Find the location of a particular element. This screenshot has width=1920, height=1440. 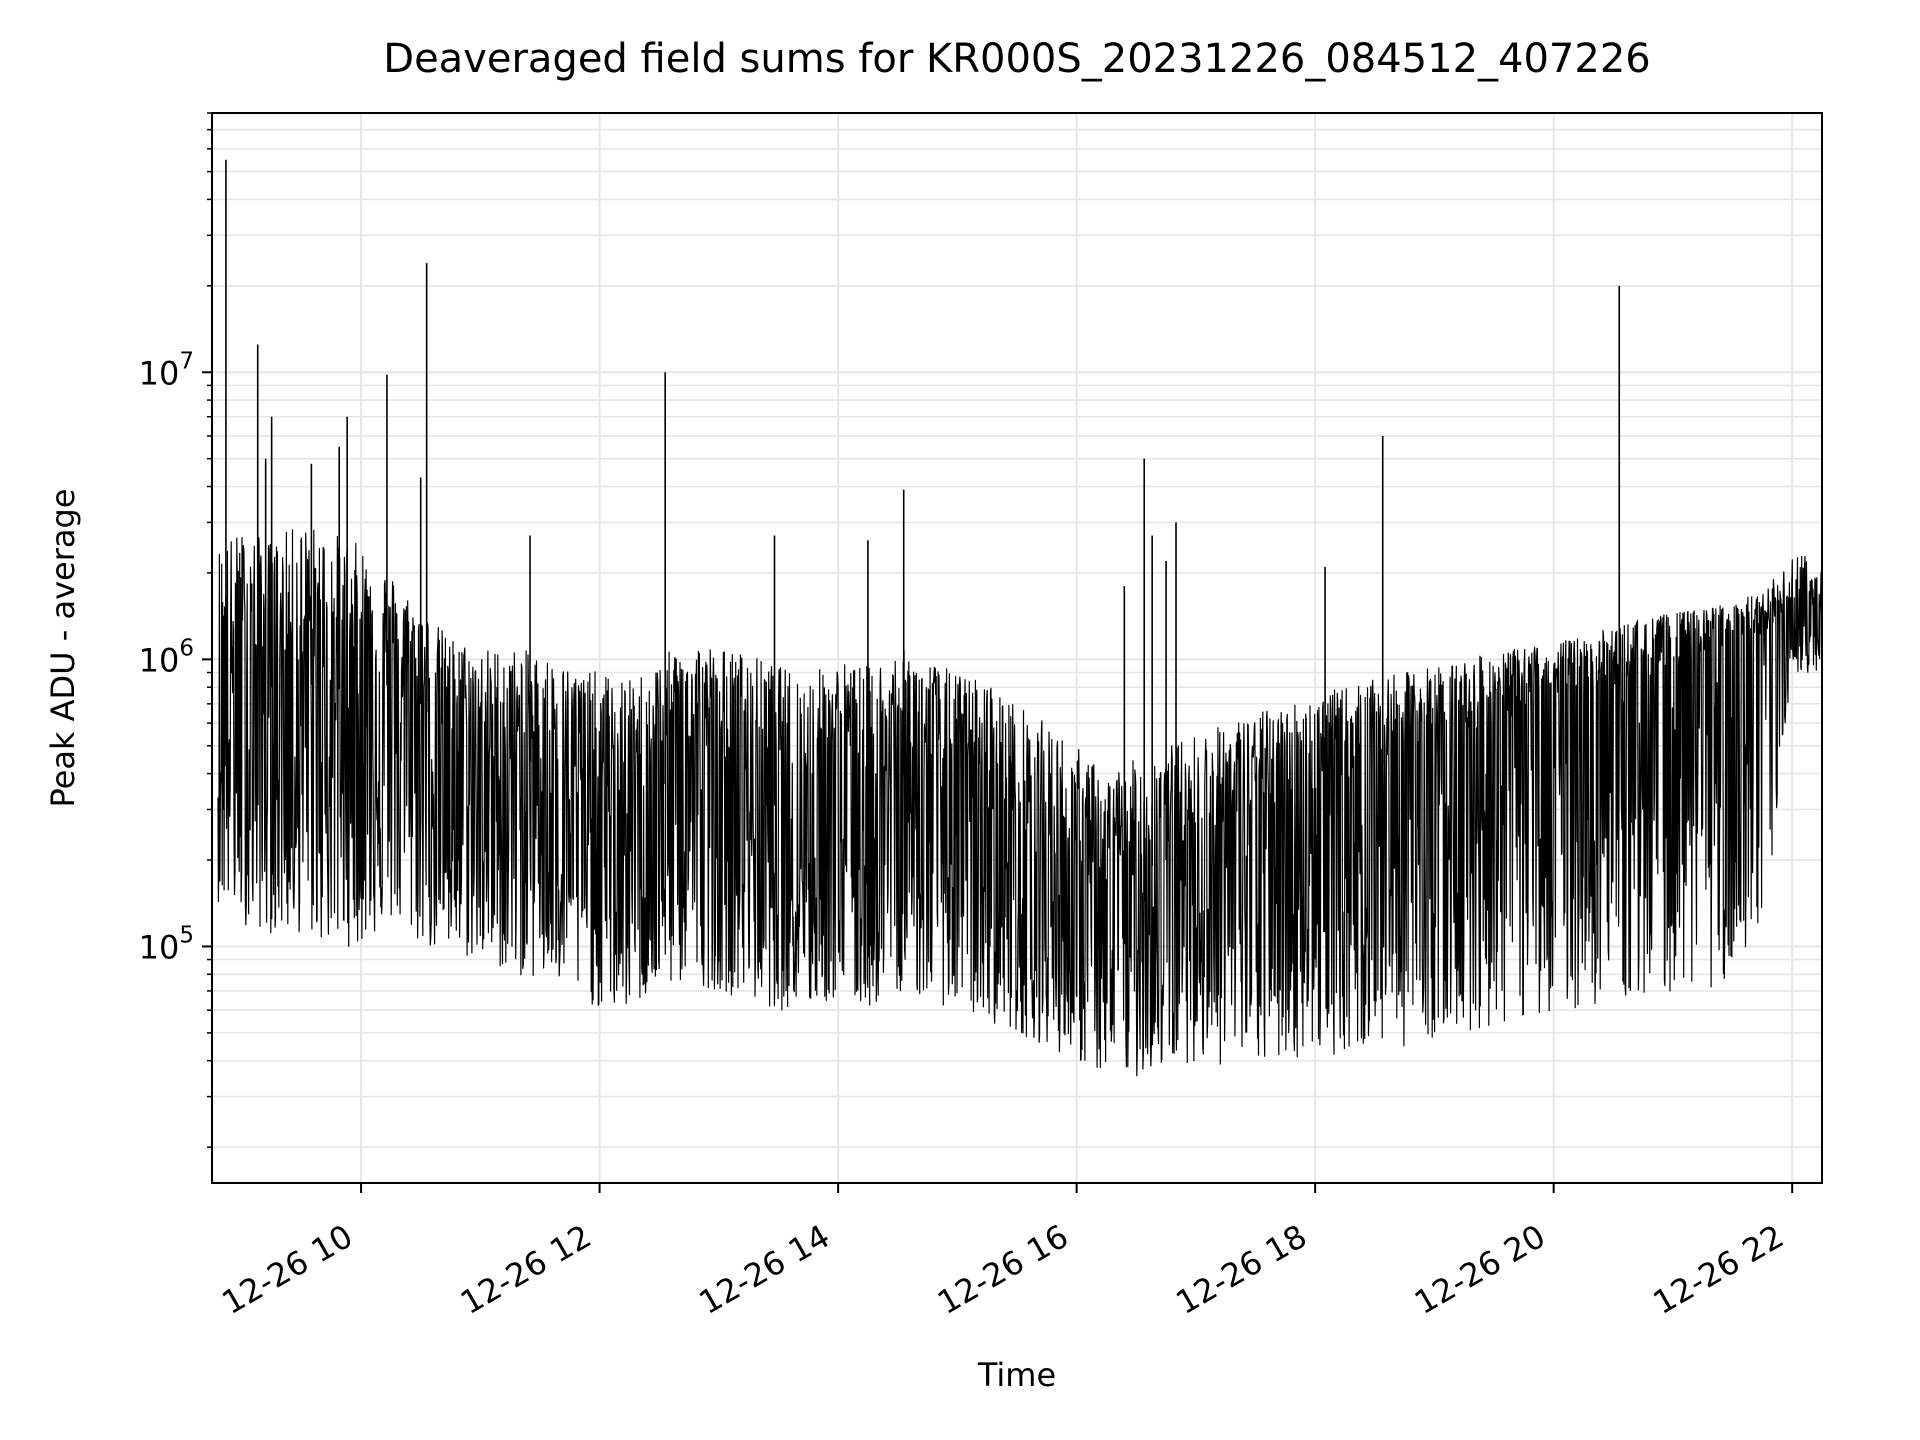

y-tick-label: 10⁵ is located at coordinates (166, 944).